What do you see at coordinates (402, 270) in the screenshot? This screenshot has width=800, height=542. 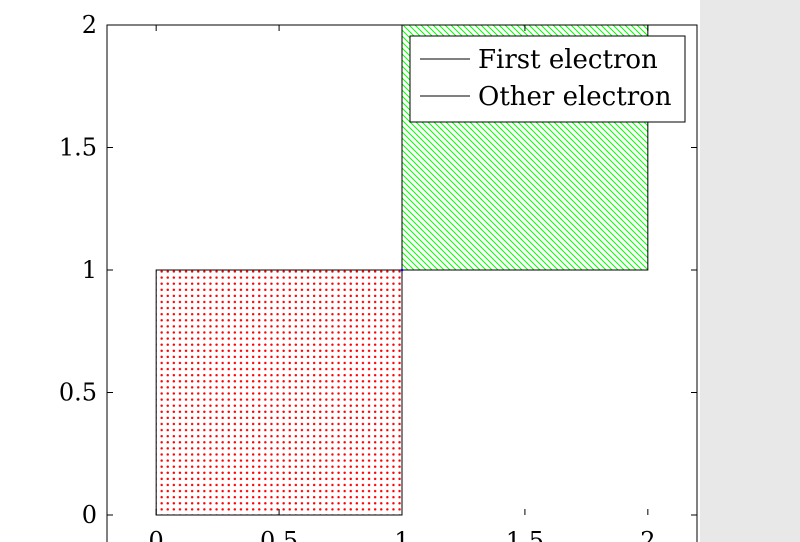 I see `corner-point` at bounding box center [402, 270].